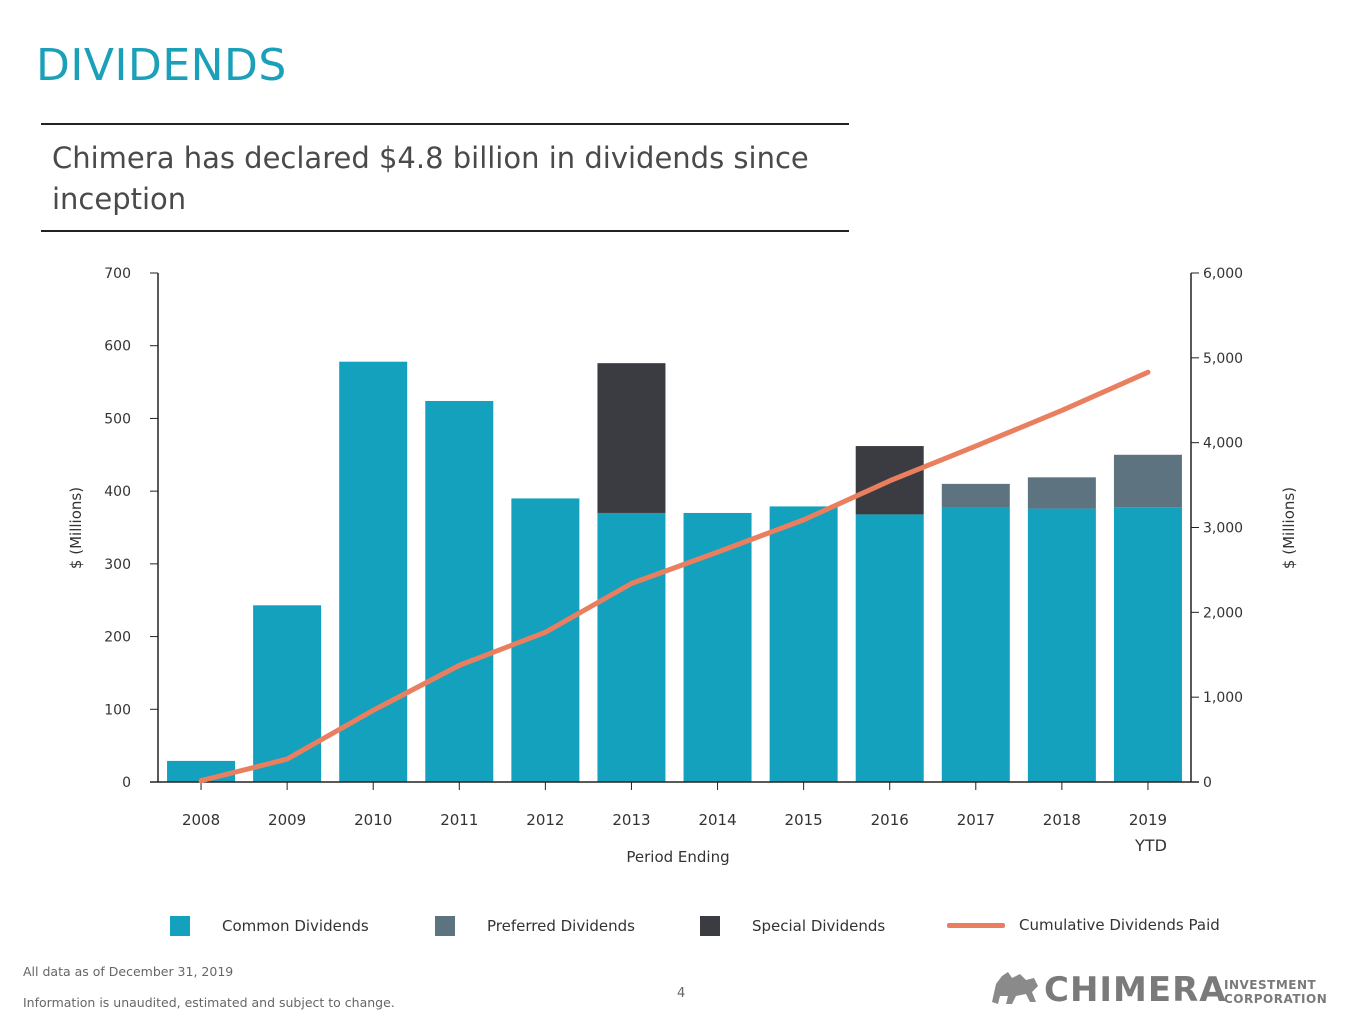 This screenshot has width=1365, height=1024. I want to click on x-tick-label: 2018, so click(1062, 820).